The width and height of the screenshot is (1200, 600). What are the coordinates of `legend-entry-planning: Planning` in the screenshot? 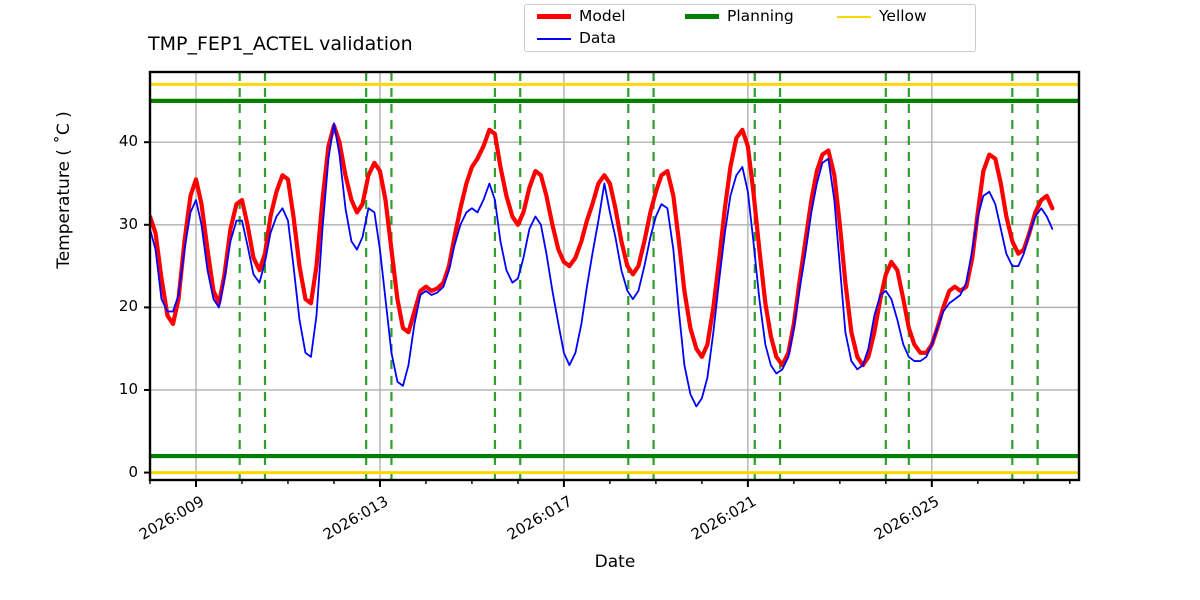 It's located at (739, 16).